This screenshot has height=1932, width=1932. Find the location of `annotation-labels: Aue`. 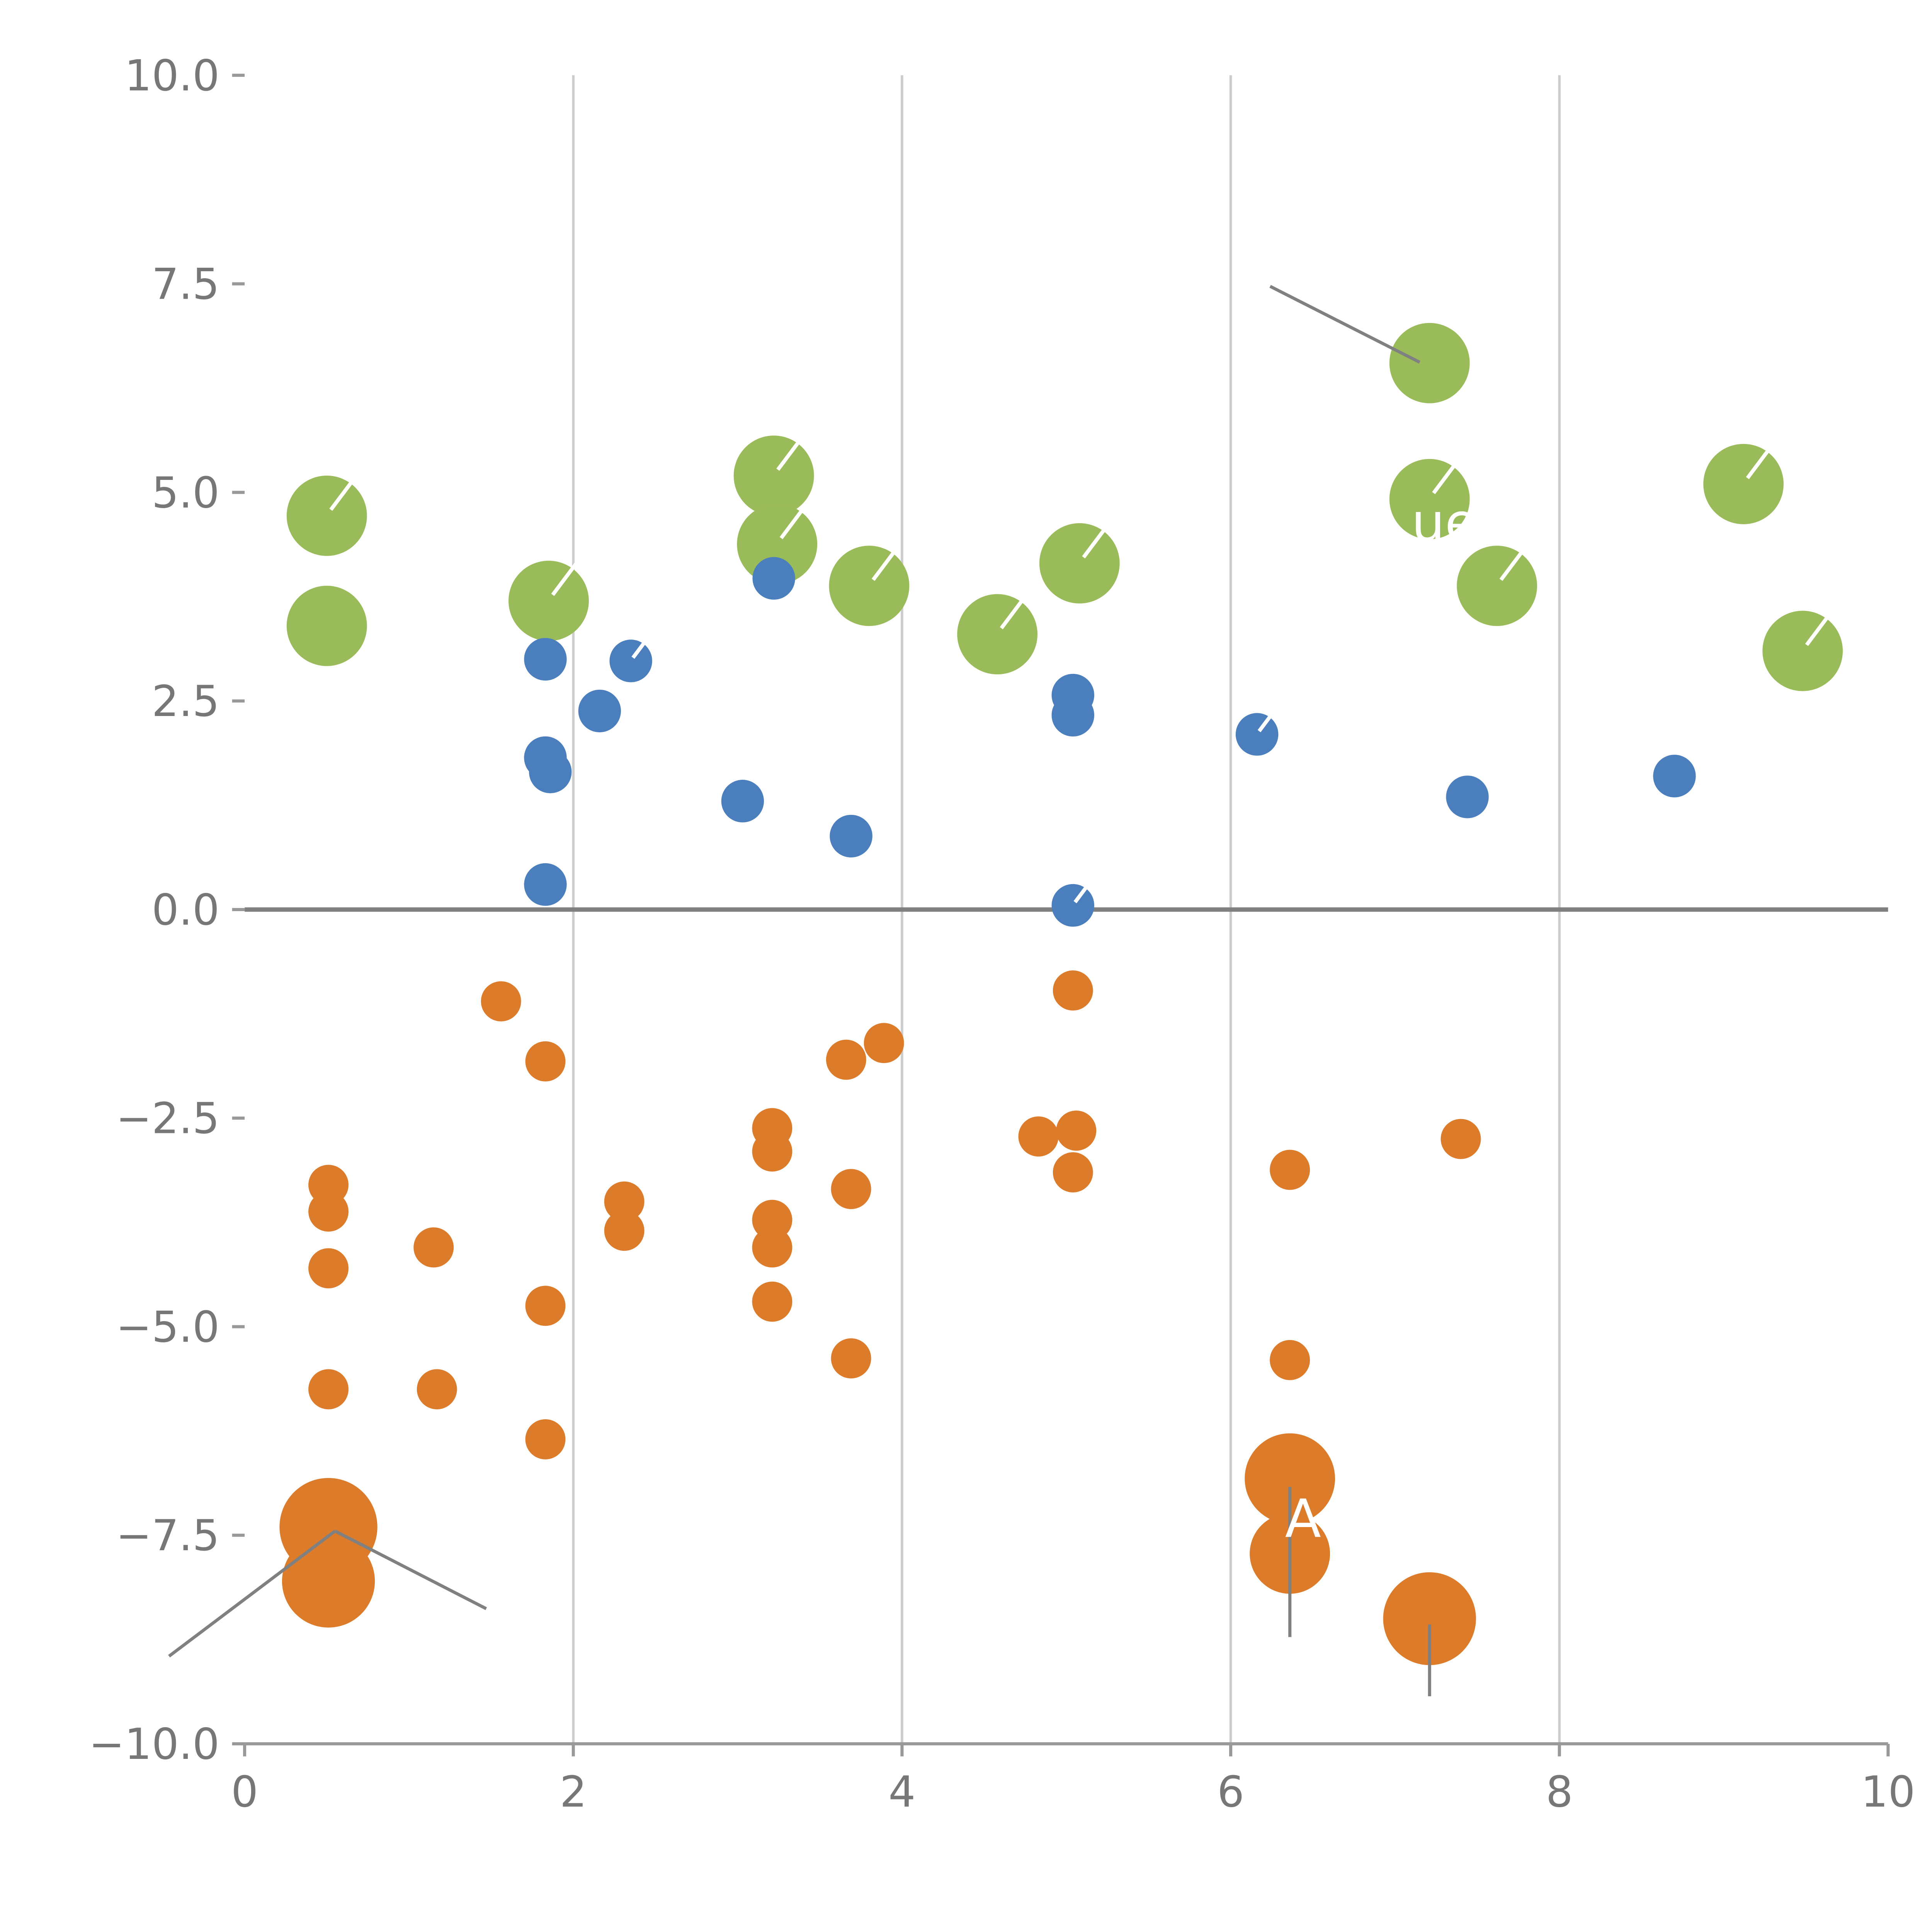

annotation-labels: Aue is located at coordinates (1382, 1021).